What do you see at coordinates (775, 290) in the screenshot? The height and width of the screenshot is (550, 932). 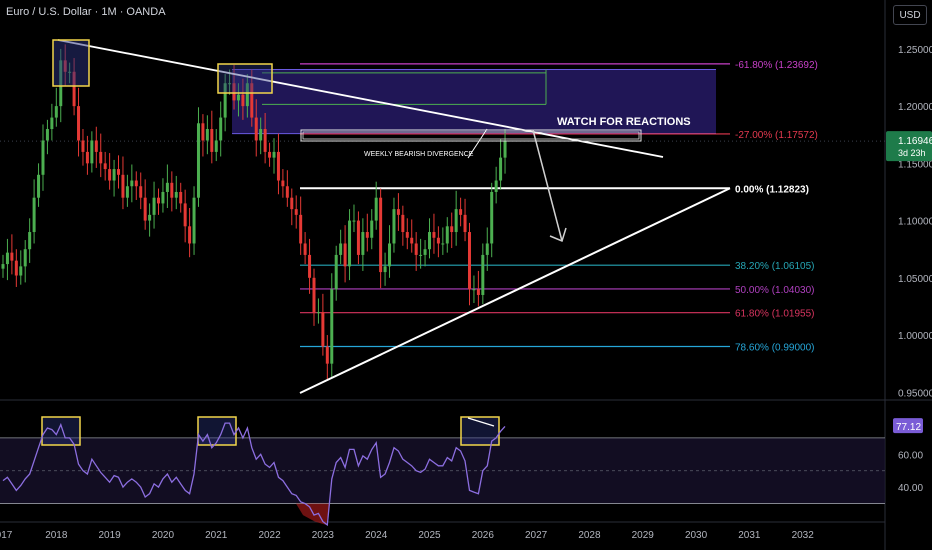 I see `fib-level-label: 50.00% (1.04030)` at bounding box center [775, 290].